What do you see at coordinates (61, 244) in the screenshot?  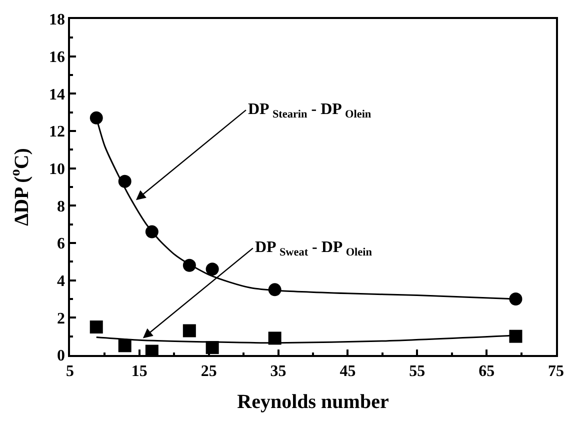 I see `y-tick-label: 6` at bounding box center [61, 244].